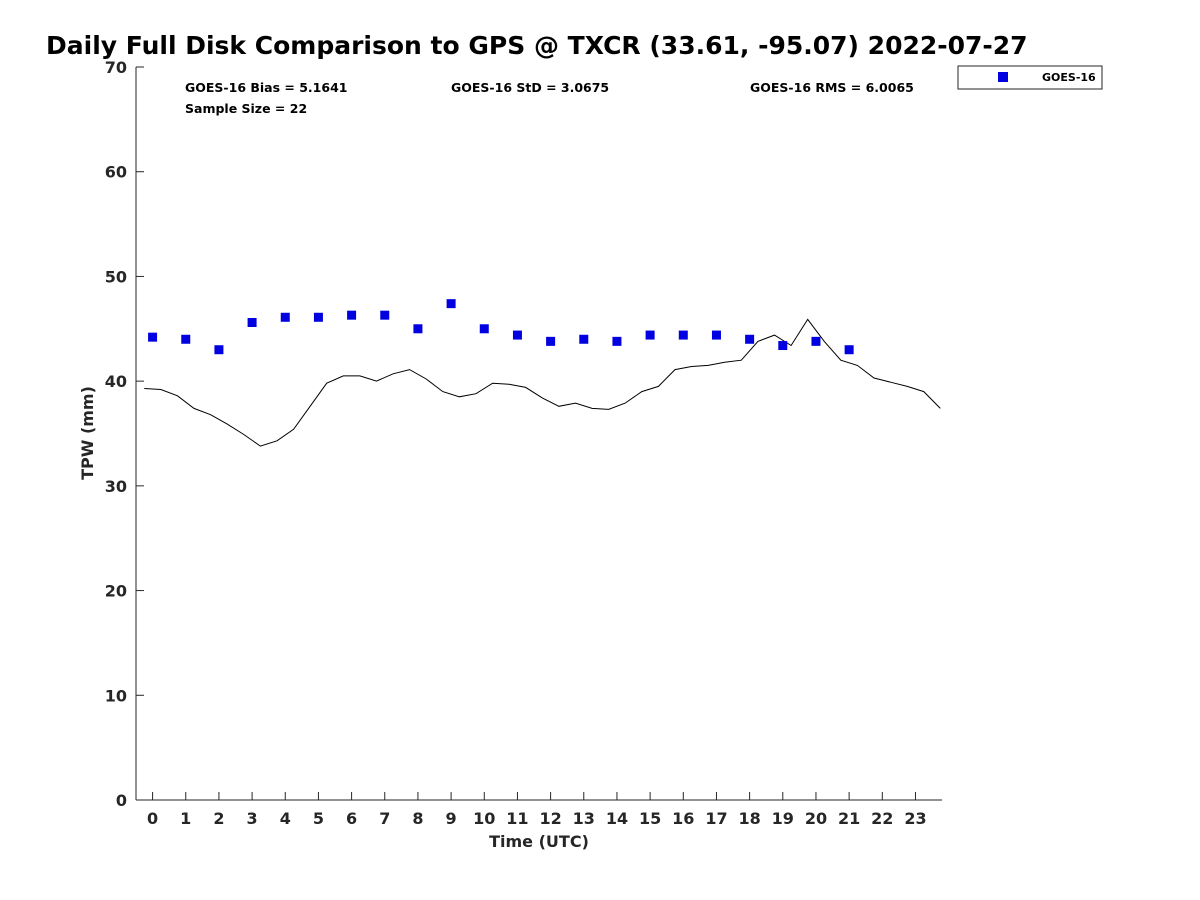 This screenshot has width=1200, height=900. What do you see at coordinates (116, 381) in the screenshot?
I see `y-tick-label: 40` at bounding box center [116, 381].